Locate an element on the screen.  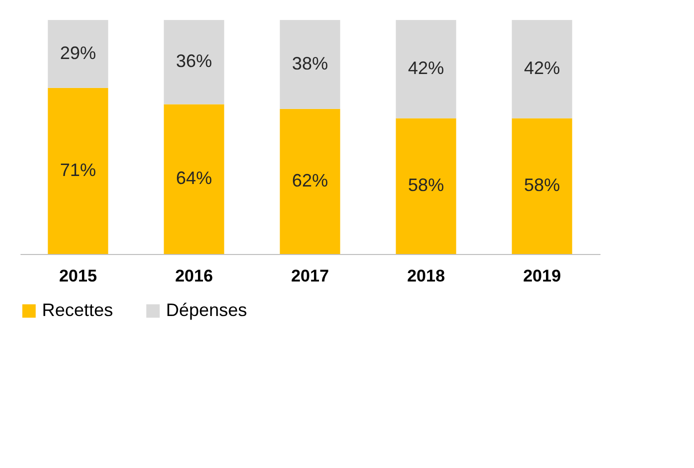
legend-label: Dépenses is located at coordinates (207, 310).